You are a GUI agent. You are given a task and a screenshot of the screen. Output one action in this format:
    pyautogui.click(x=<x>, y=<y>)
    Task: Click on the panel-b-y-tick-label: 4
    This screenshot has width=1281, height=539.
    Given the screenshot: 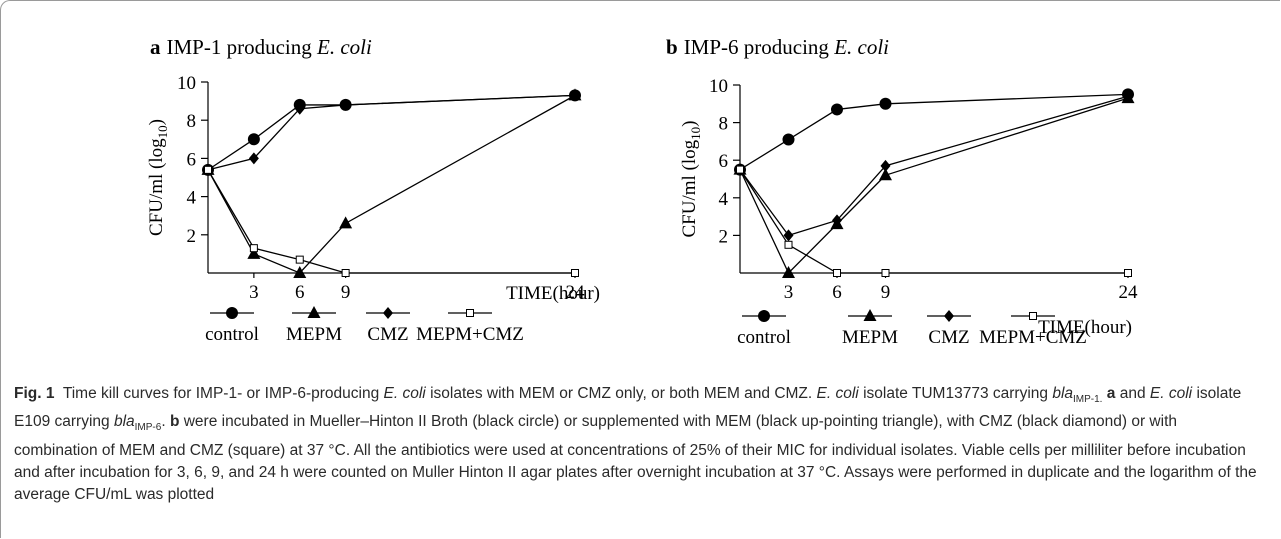 What is the action you would take?
    pyautogui.click(x=724, y=199)
    